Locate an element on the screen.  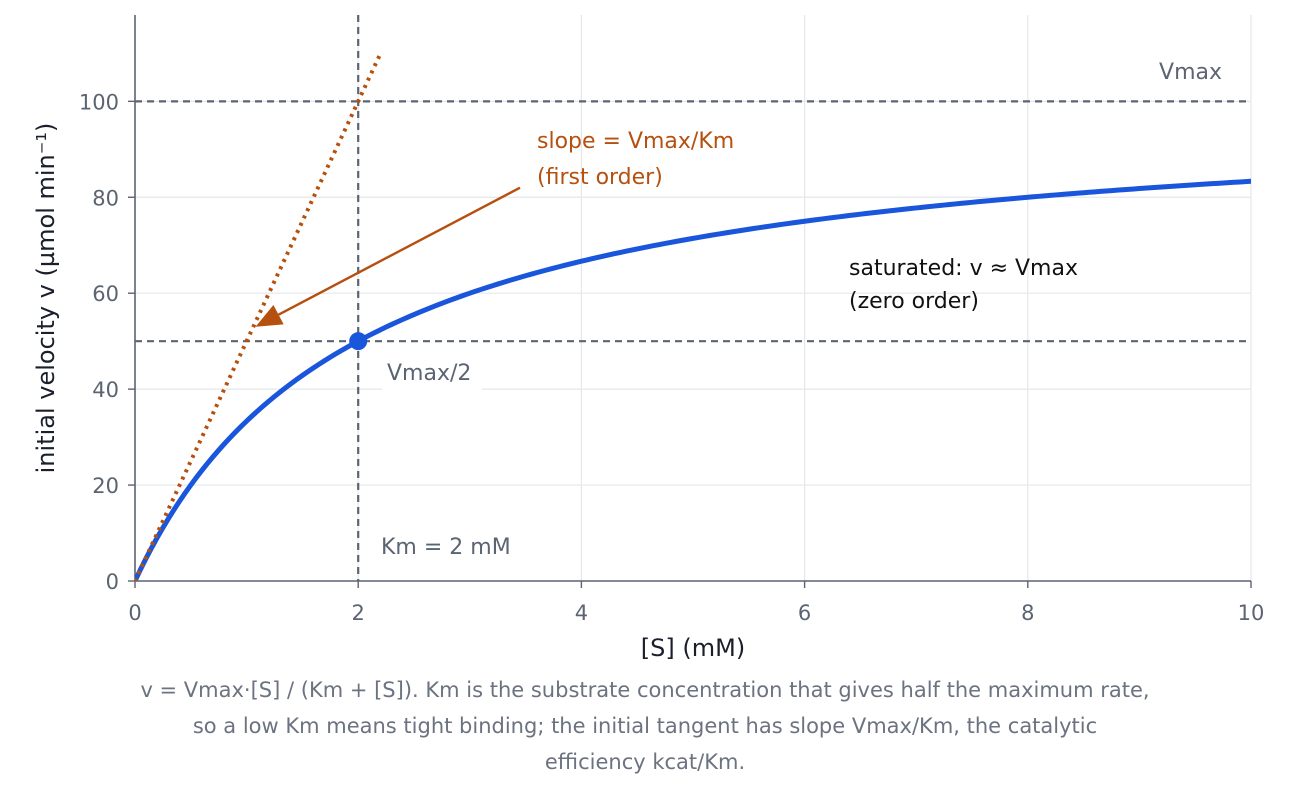
km-label: Km = 2 mM is located at coordinates (446, 547).